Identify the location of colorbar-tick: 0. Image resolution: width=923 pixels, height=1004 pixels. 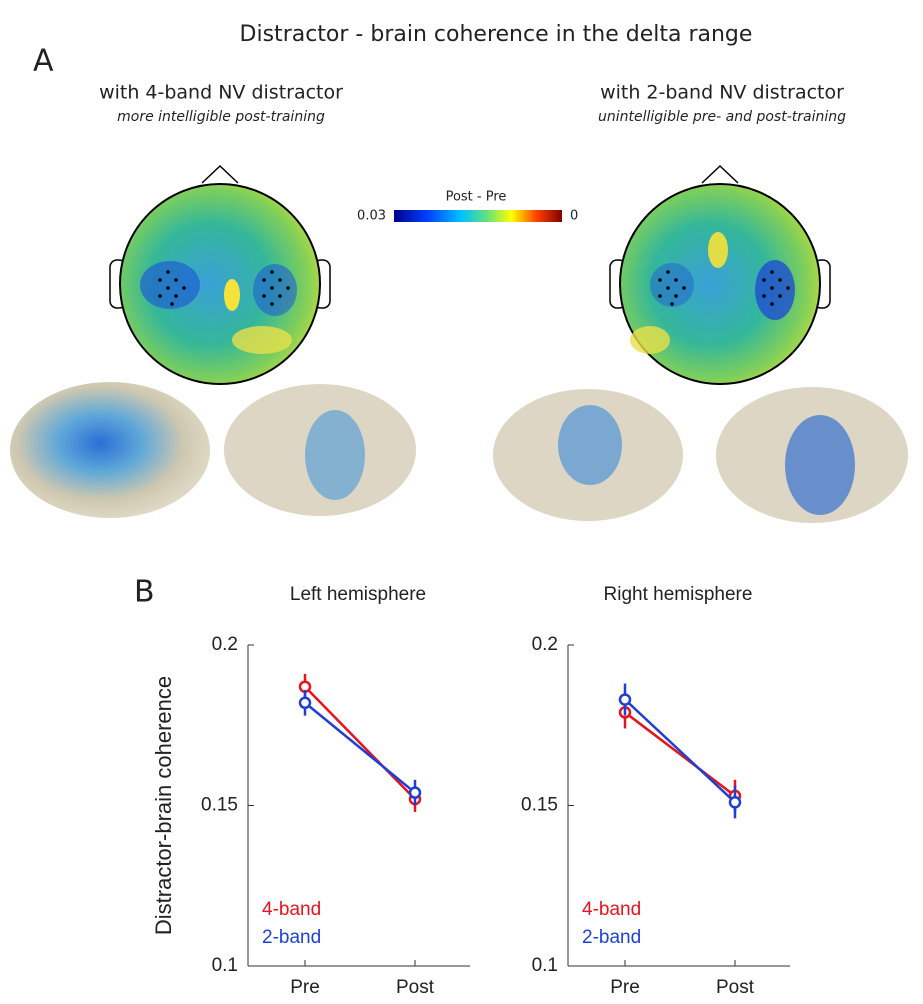
(574, 216).